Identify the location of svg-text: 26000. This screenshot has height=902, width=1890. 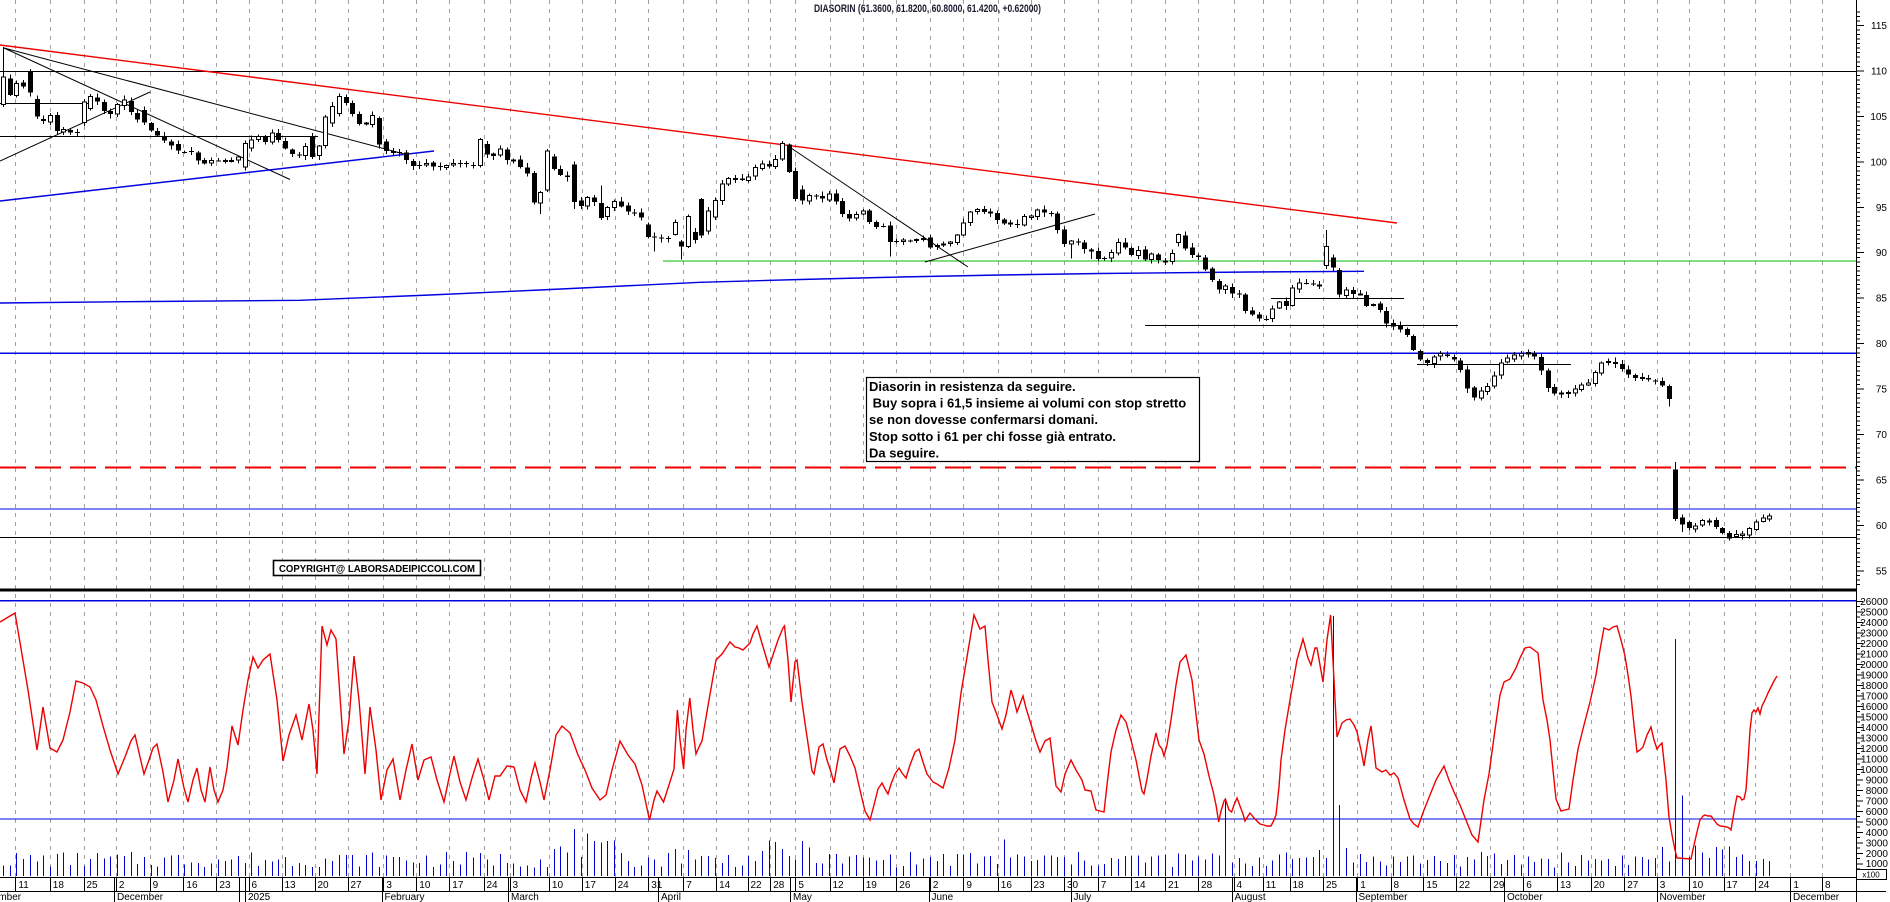
(1874, 602).